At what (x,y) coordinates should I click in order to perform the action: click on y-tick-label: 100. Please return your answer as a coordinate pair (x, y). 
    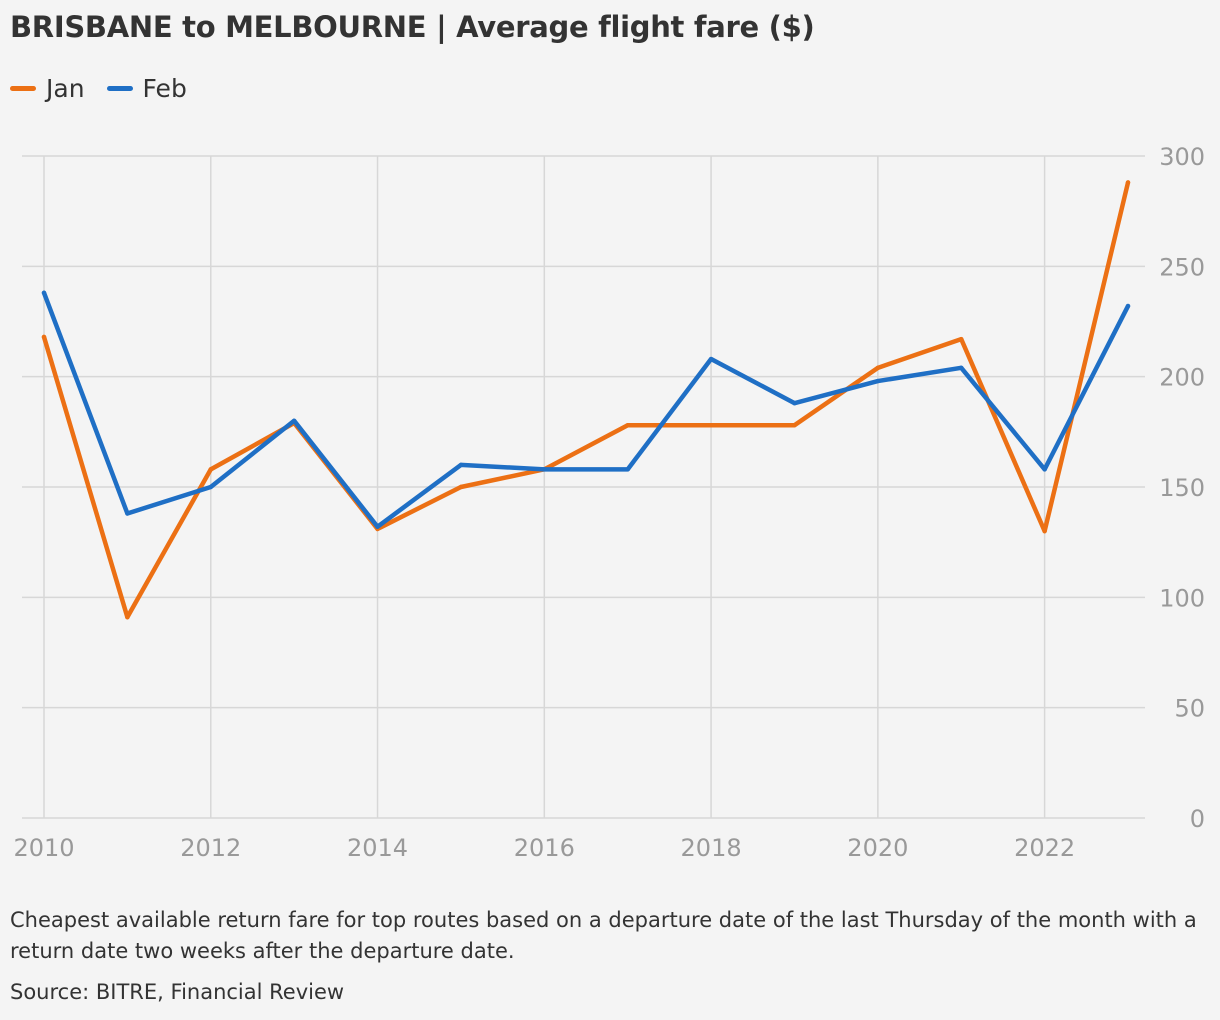
    Looking at the image, I should click on (1182, 598).